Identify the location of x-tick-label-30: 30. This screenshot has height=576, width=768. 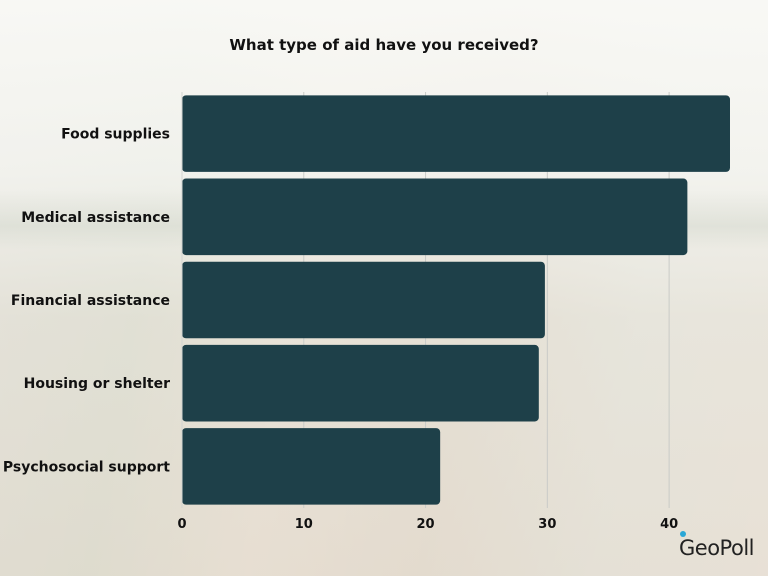
(547, 524).